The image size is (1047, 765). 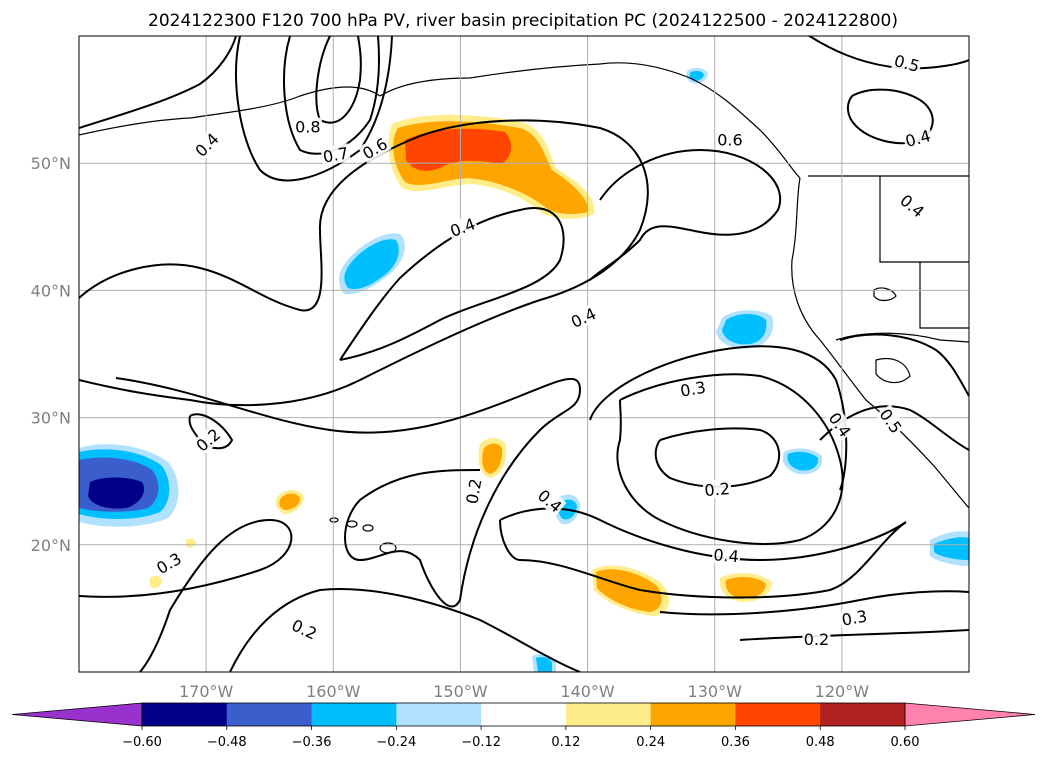 What do you see at coordinates (460, 691) in the screenshot?
I see `x-tick-label: 150°W` at bounding box center [460, 691].